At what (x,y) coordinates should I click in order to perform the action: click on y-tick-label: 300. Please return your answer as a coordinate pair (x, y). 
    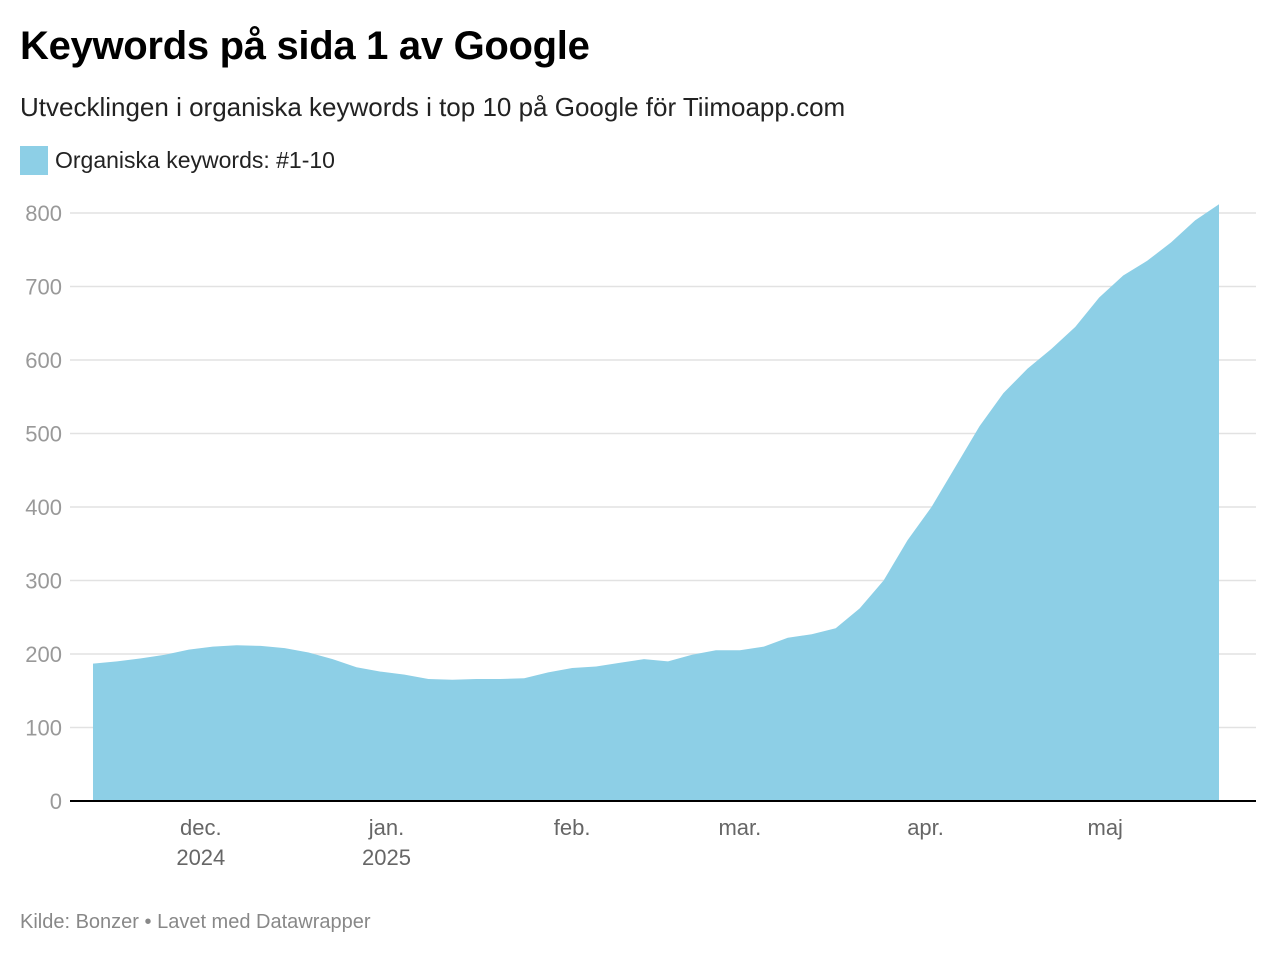
    Looking at the image, I should click on (43, 581).